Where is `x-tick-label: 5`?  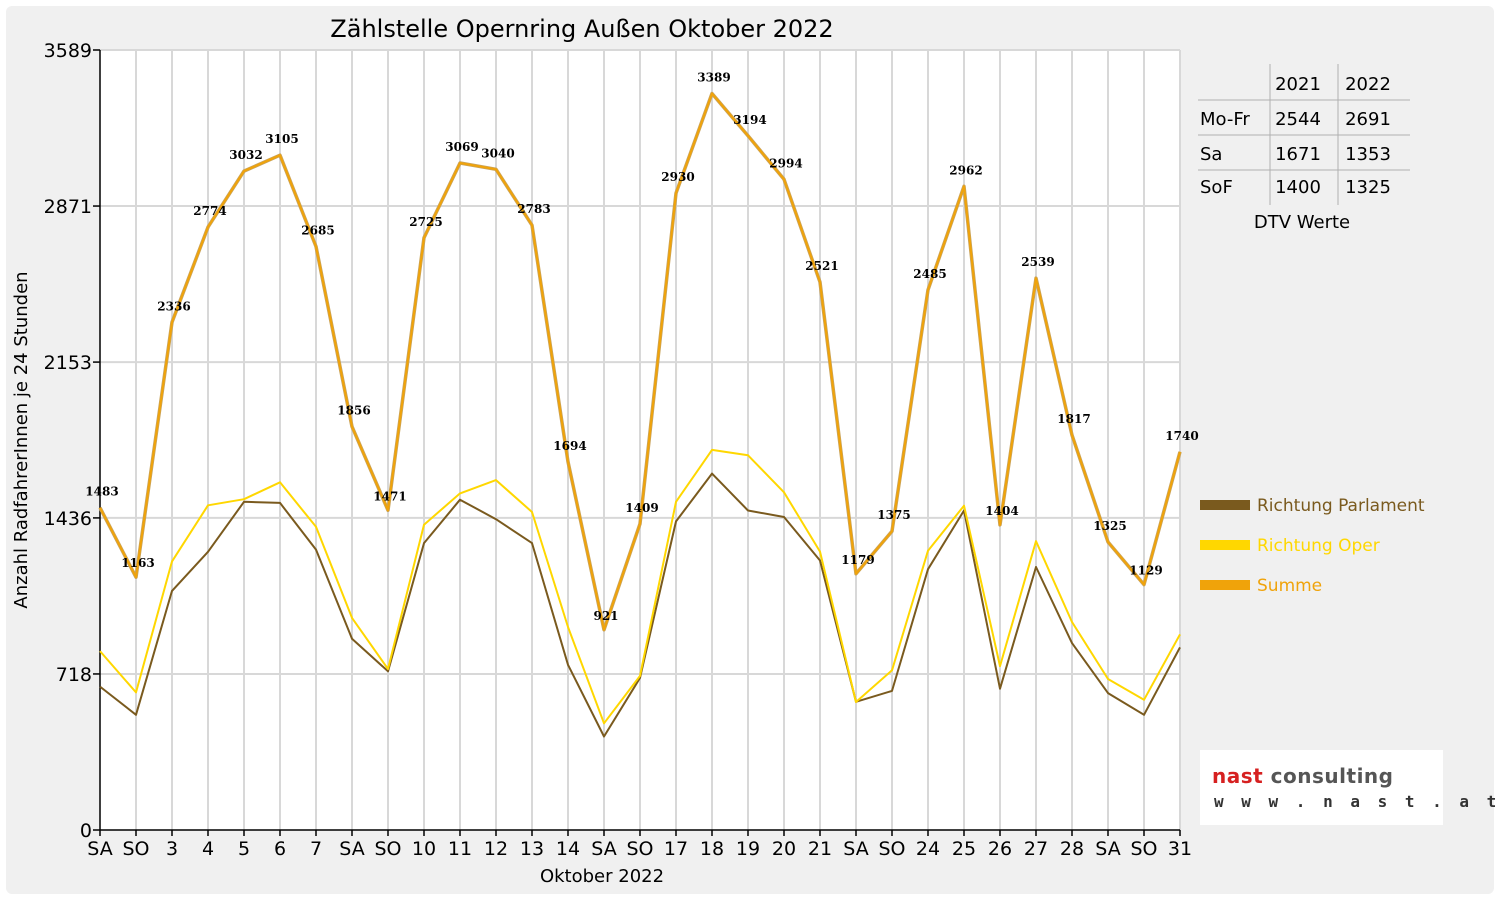 x-tick-label: 5 is located at coordinates (244, 849).